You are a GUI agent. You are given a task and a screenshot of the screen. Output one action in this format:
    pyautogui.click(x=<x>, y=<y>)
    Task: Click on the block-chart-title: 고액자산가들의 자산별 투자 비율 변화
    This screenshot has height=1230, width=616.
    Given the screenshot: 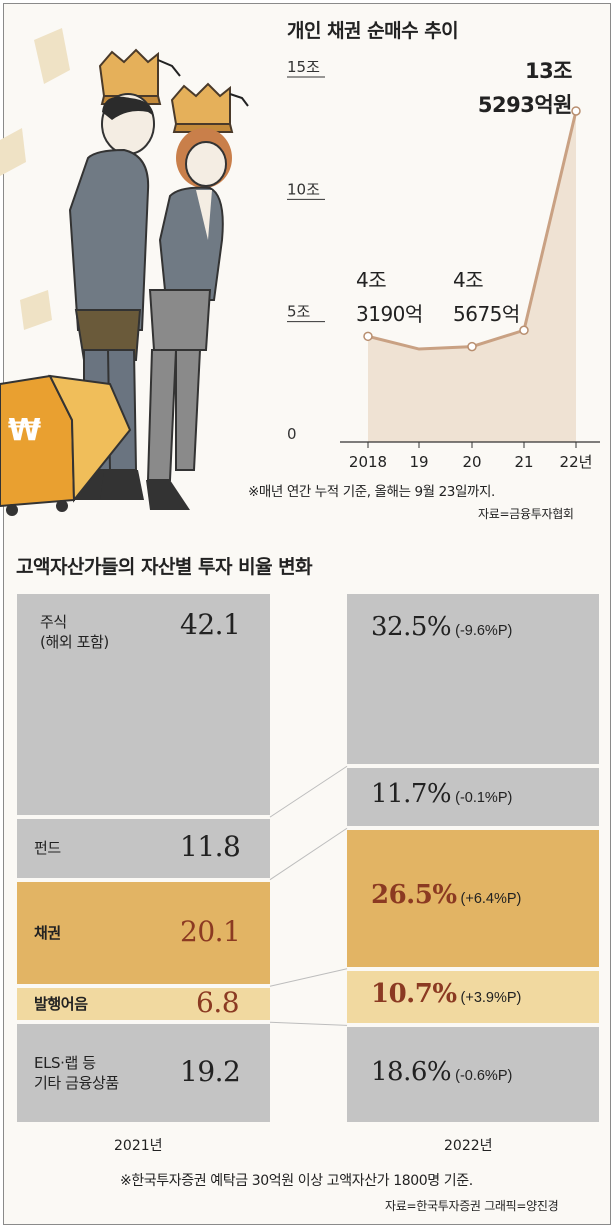 What is the action you would take?
    pyautogui.click(x=164, y=567)
    